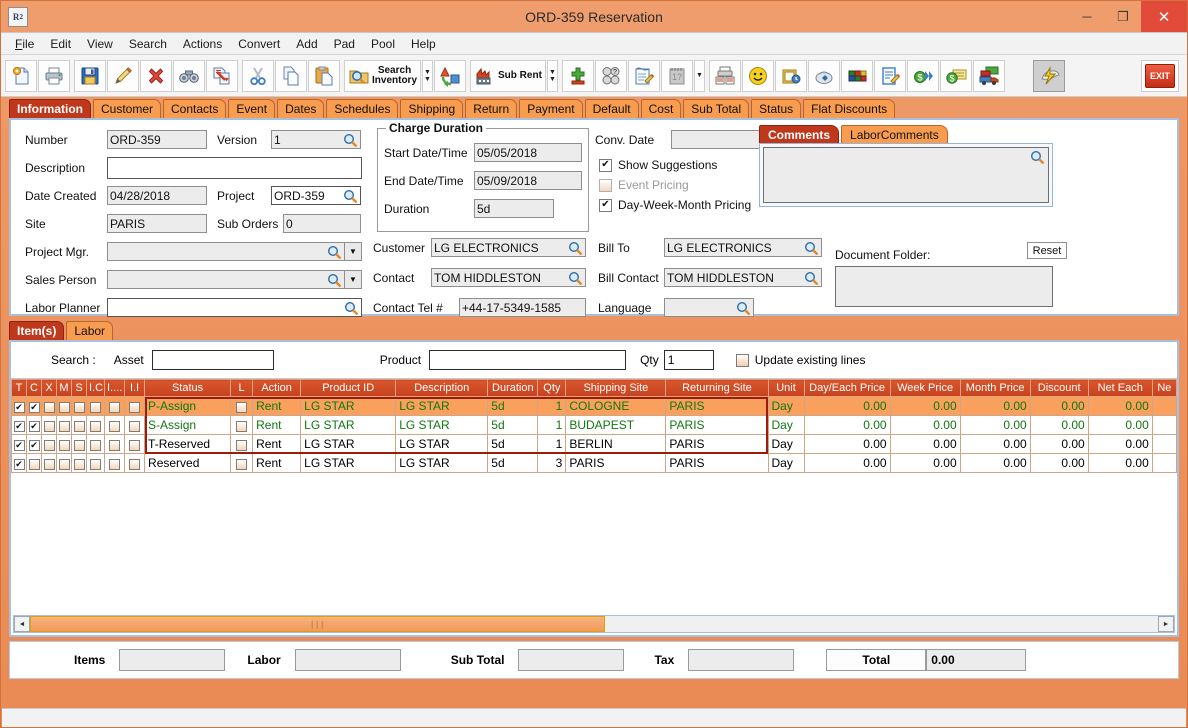  What do you see at coordinates (157, 139) in the screenshot?
I see `number-field: ORD-359` at bounding box center [157, 139].